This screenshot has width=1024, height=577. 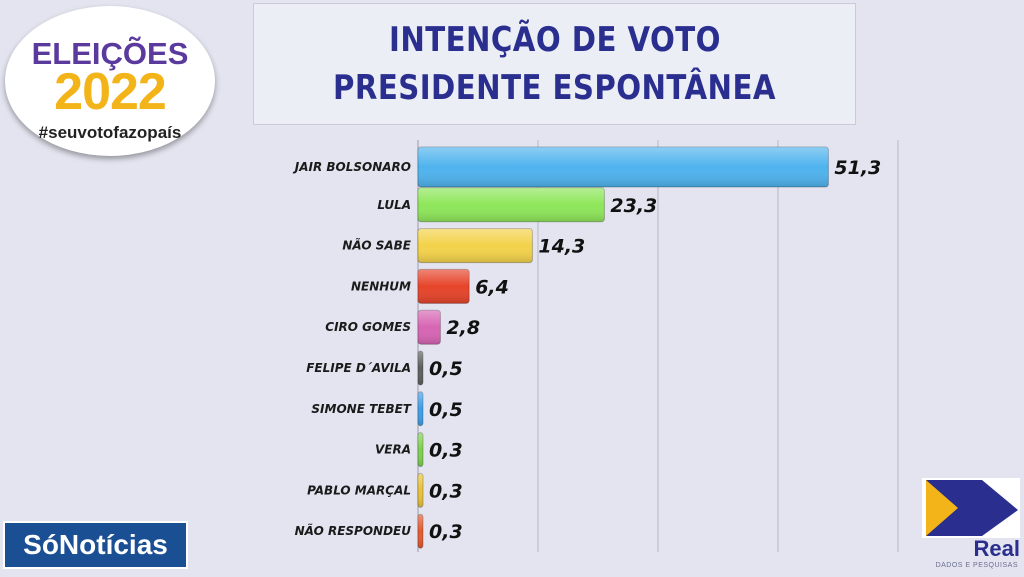 I want to click on real-logo-mark-icon, so click(x=971, y=508).